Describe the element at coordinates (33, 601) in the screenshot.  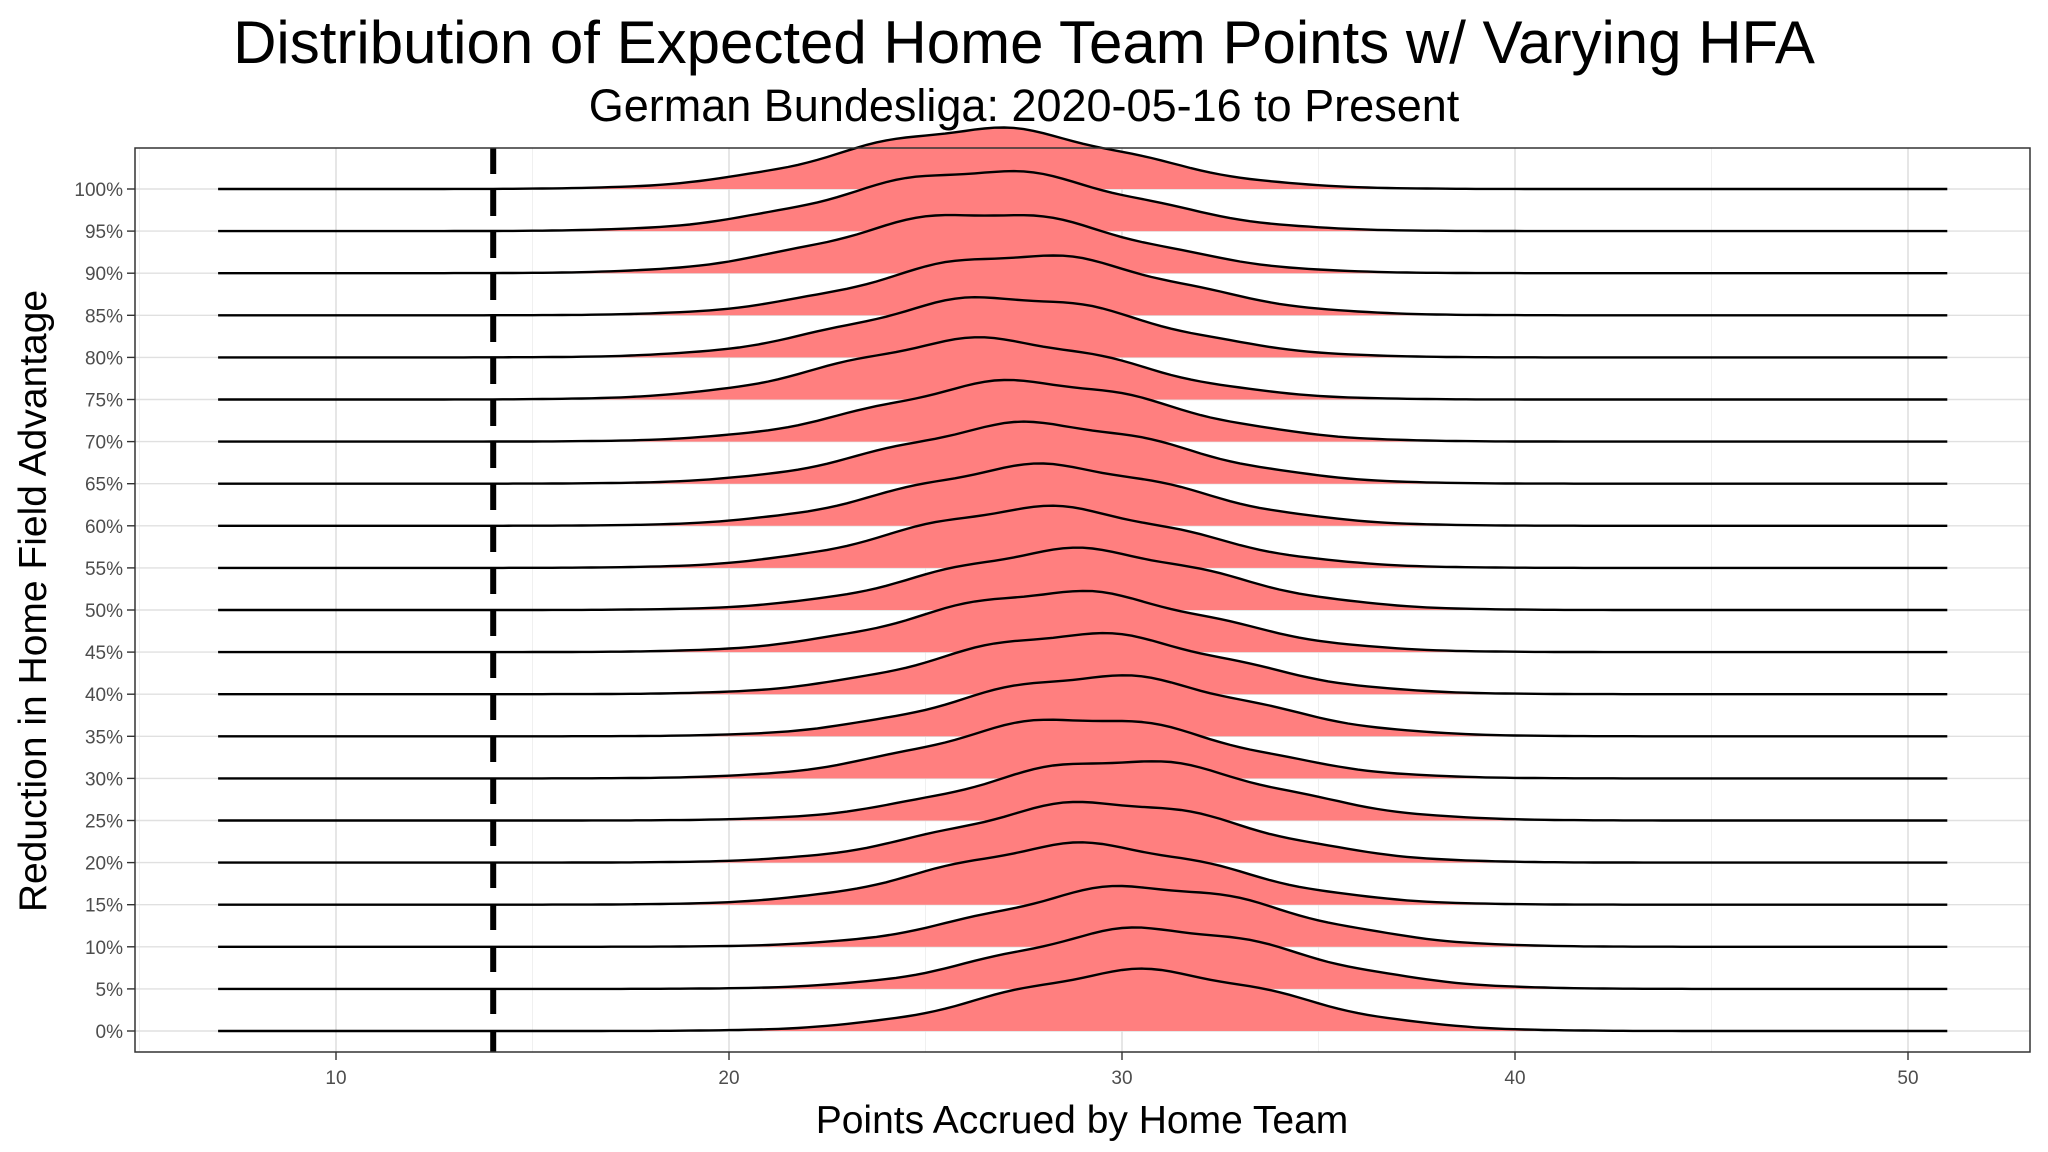
I see `y-axis-label: Reduction in Home Field Advantage` at that location.